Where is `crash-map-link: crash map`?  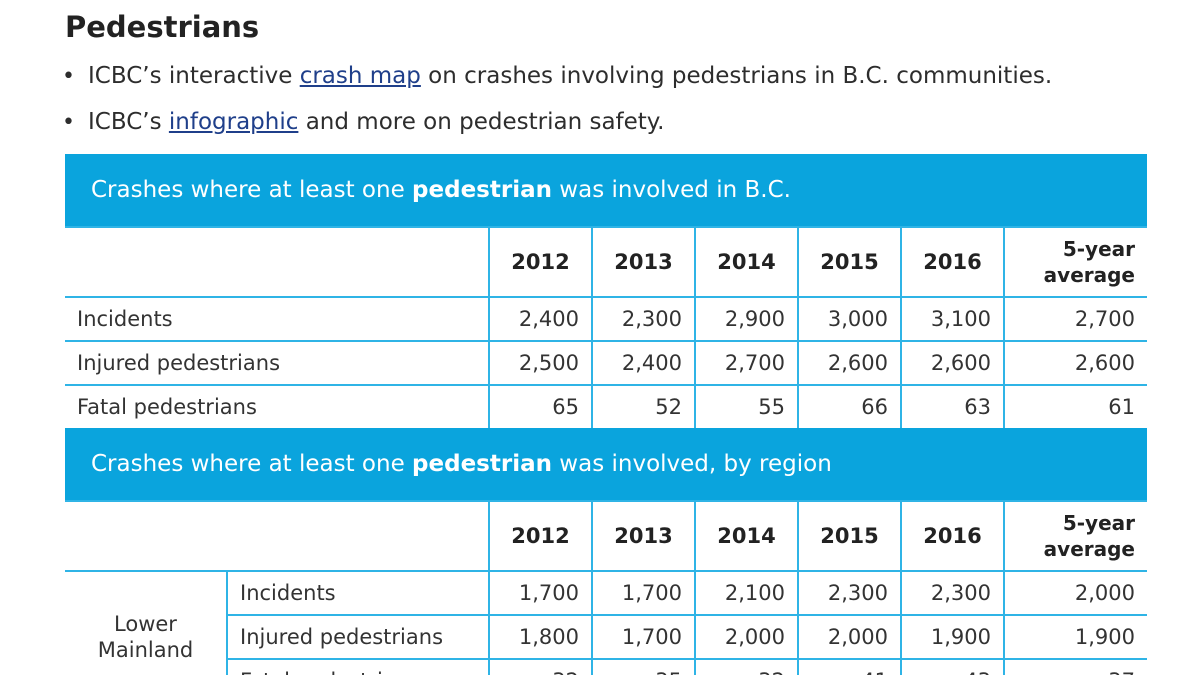
crash-map-link: crash map is located at coordinates (360, 76).